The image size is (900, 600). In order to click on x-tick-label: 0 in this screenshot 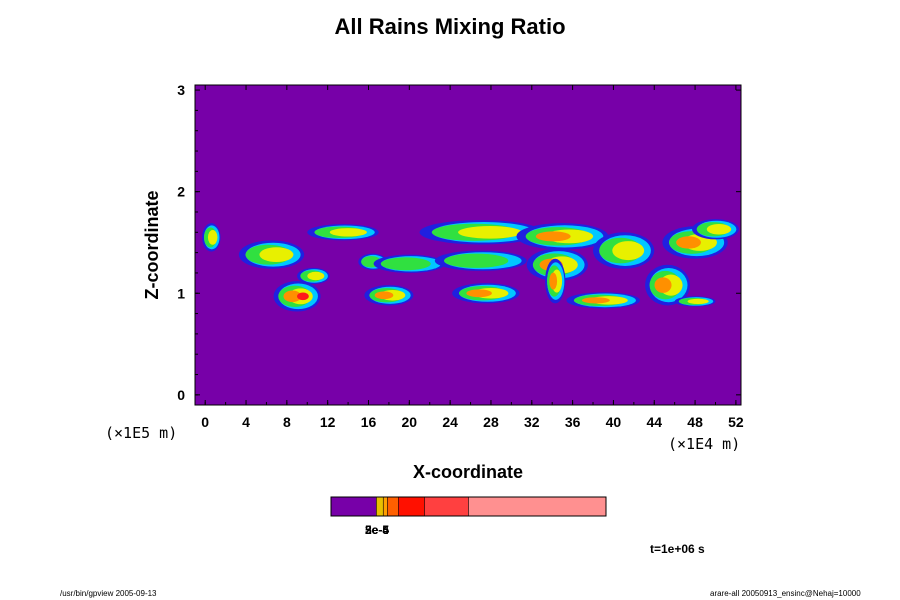, I will do `click(205, 422)`.